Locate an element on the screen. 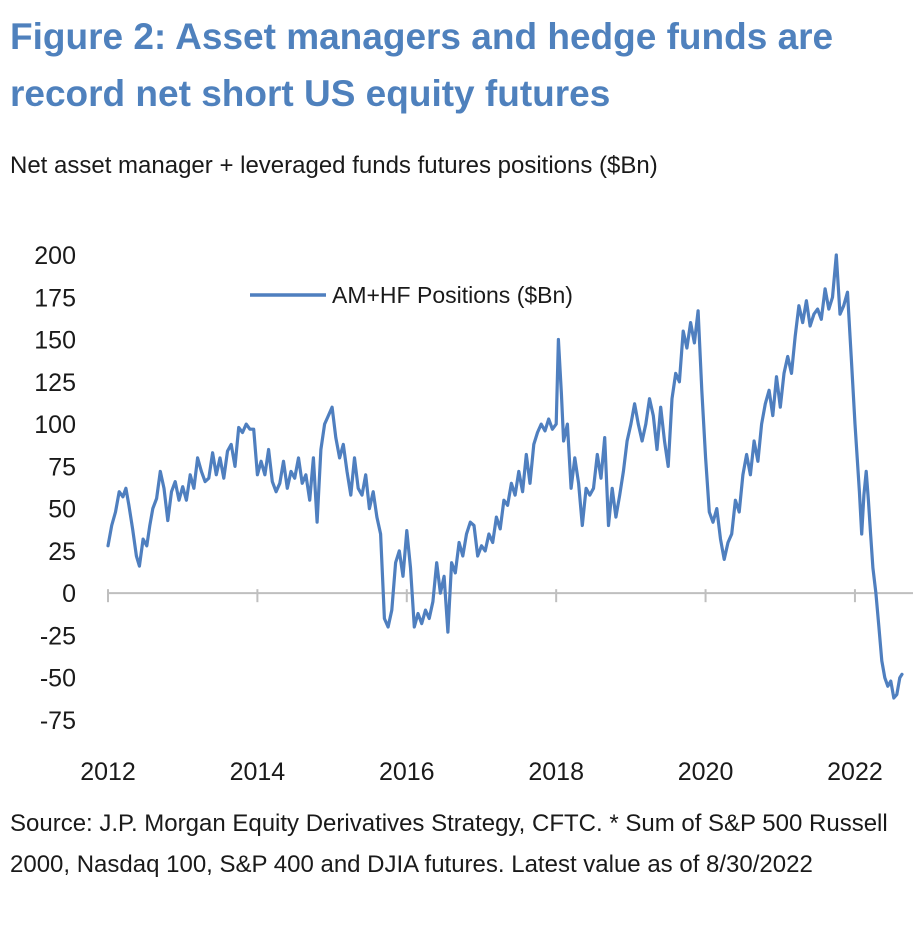 This screenshot has height=950, width=918. x-tick-label: 2020 is located at coordinates (706, 772).